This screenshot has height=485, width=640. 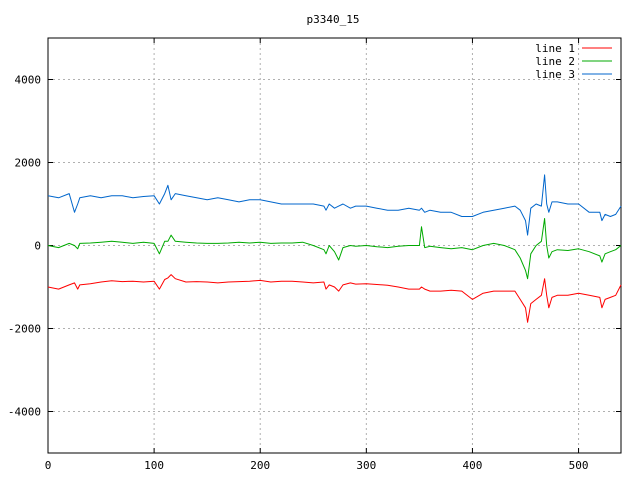 What do you see at coordinates (473, 465) in the screenshot?
I see `x-tick-label: 400` at bounding box center [473, 465].